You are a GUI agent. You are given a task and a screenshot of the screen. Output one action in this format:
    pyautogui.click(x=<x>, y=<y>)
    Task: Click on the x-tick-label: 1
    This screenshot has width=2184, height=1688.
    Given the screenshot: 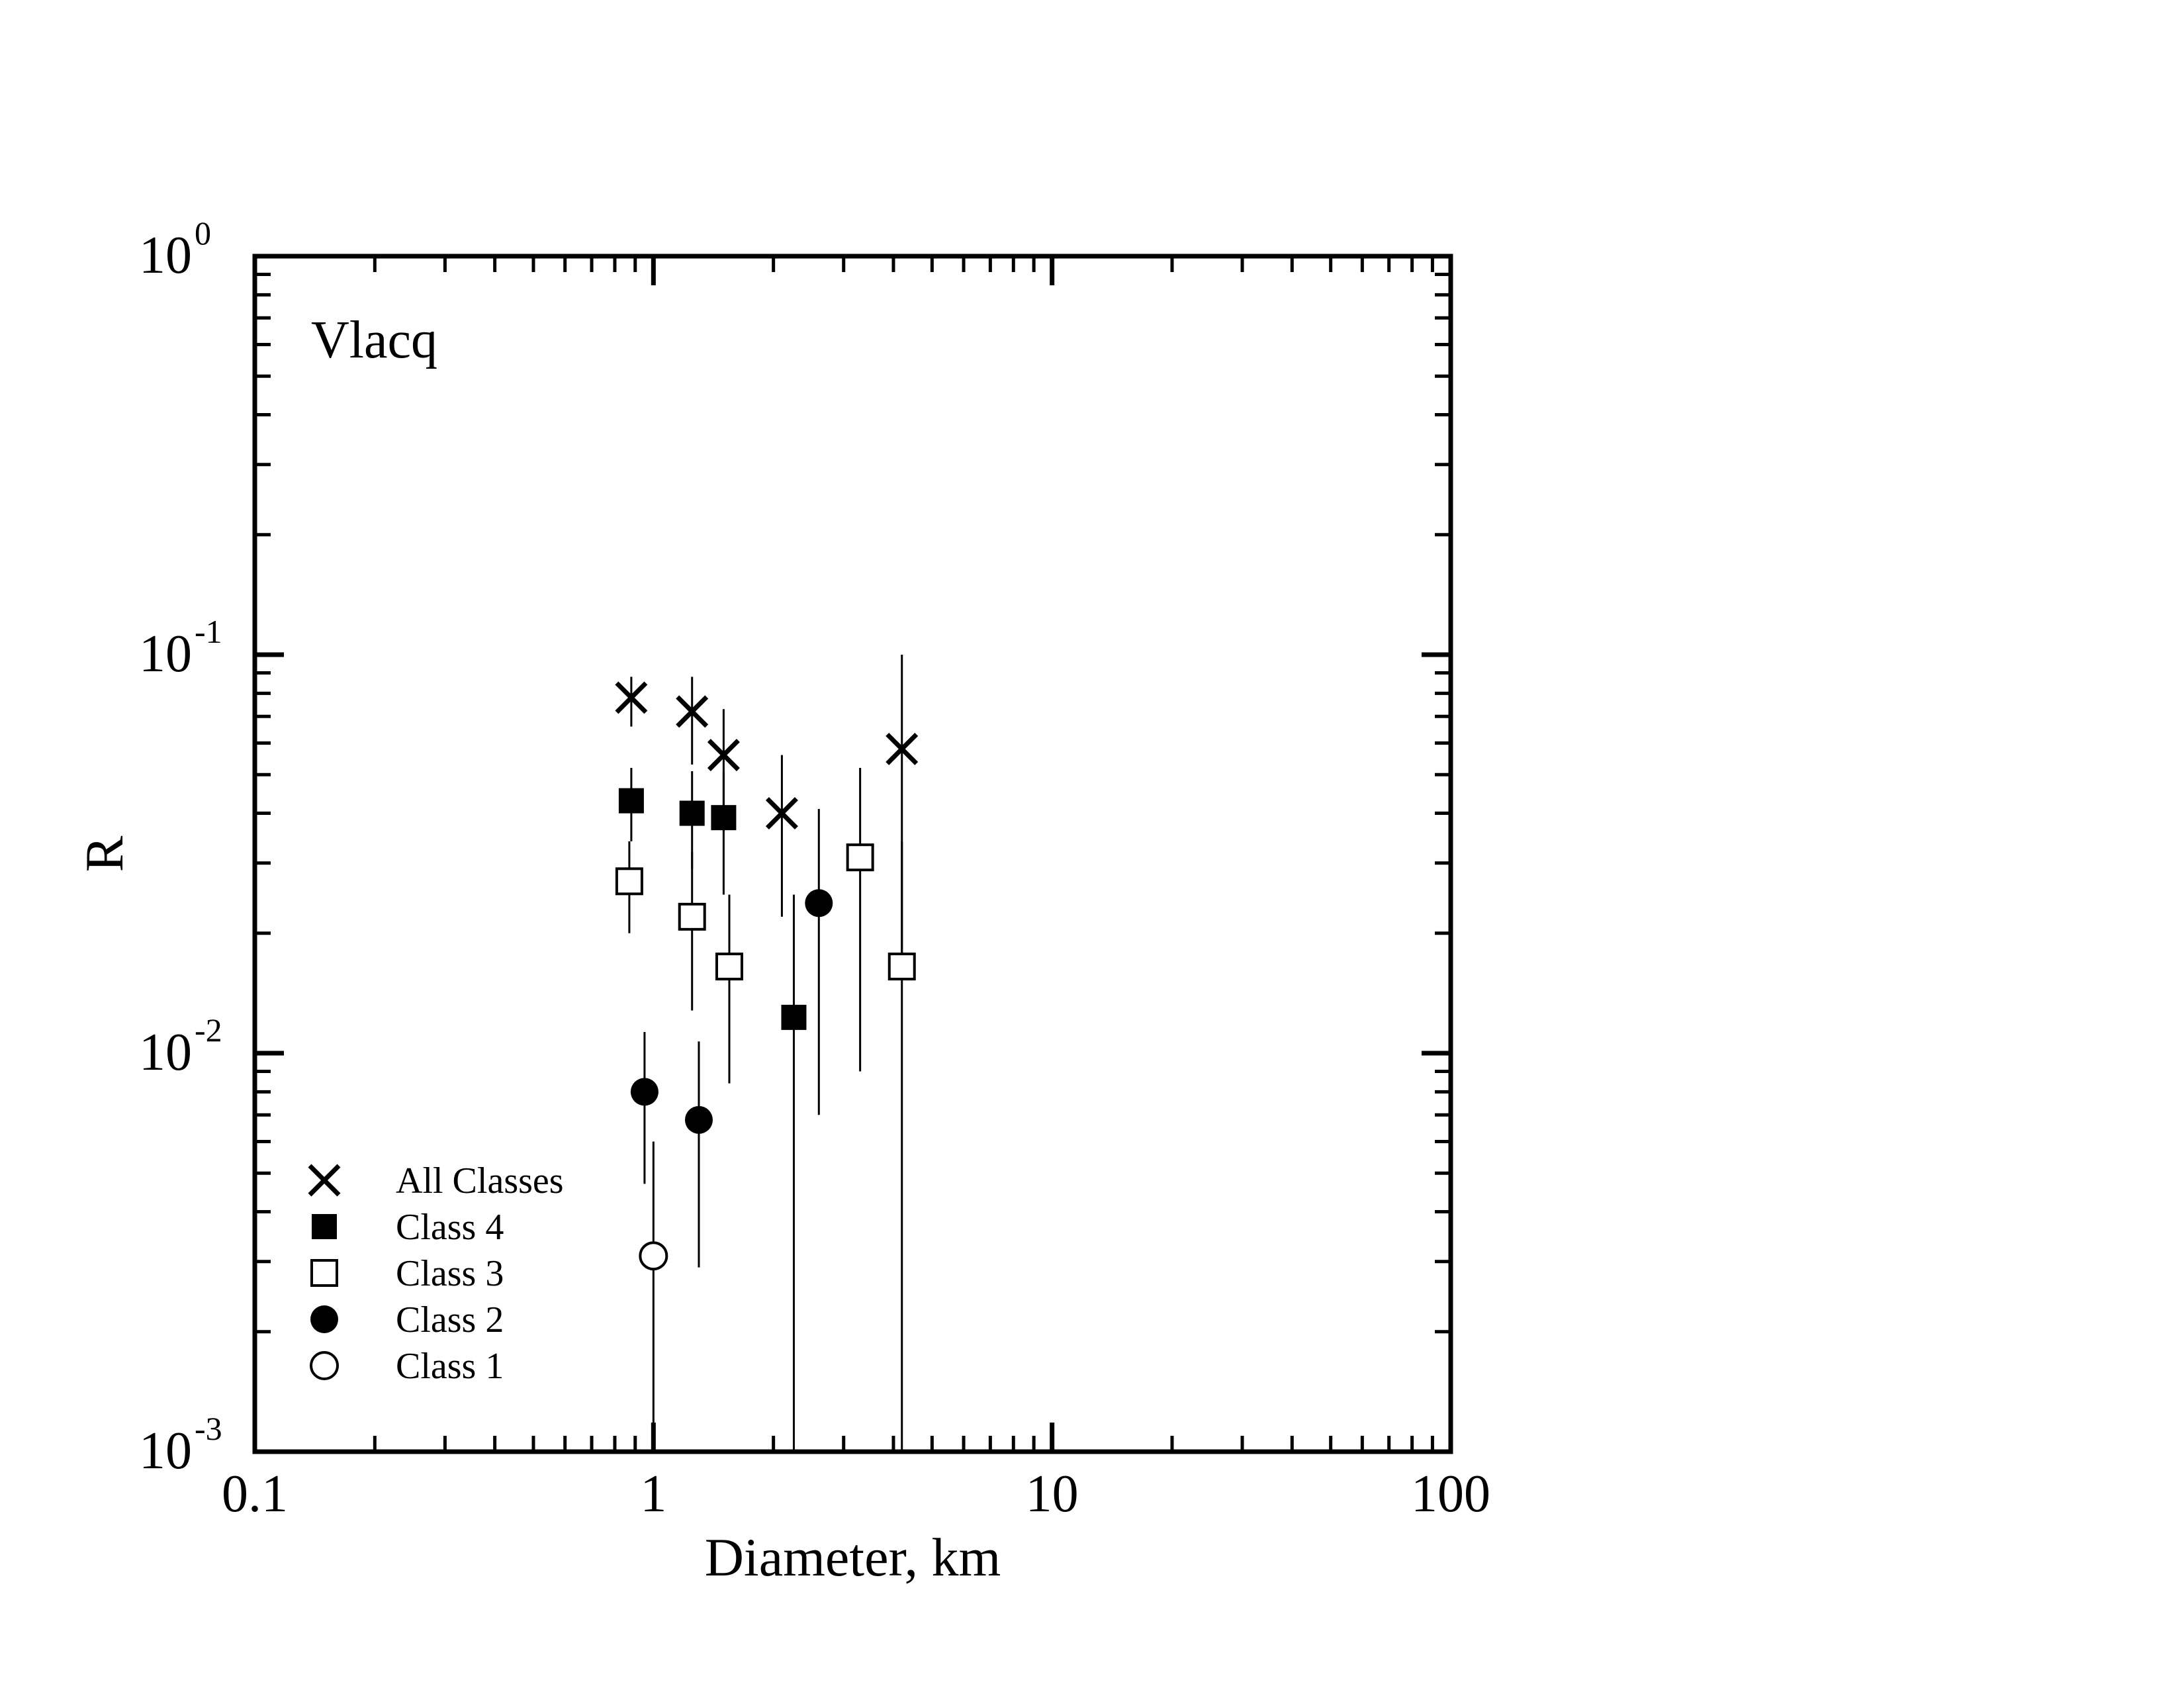 What is the action you would take?
    pyautogui.click(x=653, y=1494)
    